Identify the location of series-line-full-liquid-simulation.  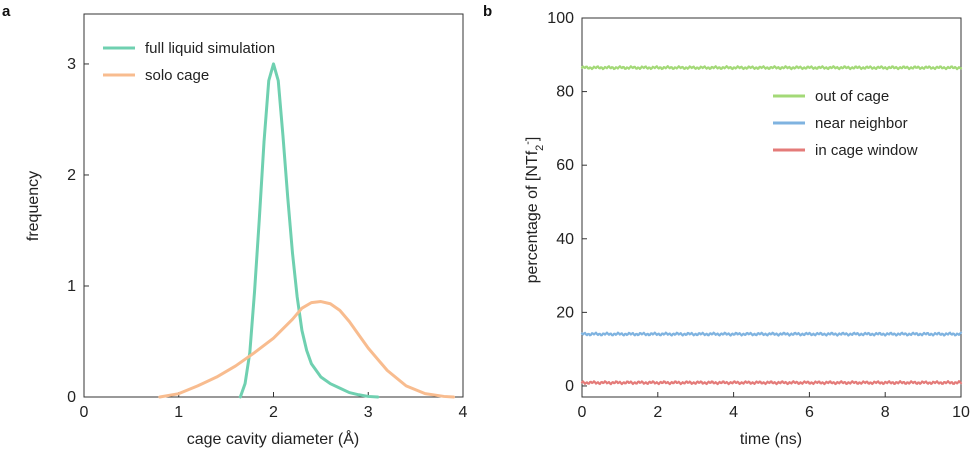
(309, 230).